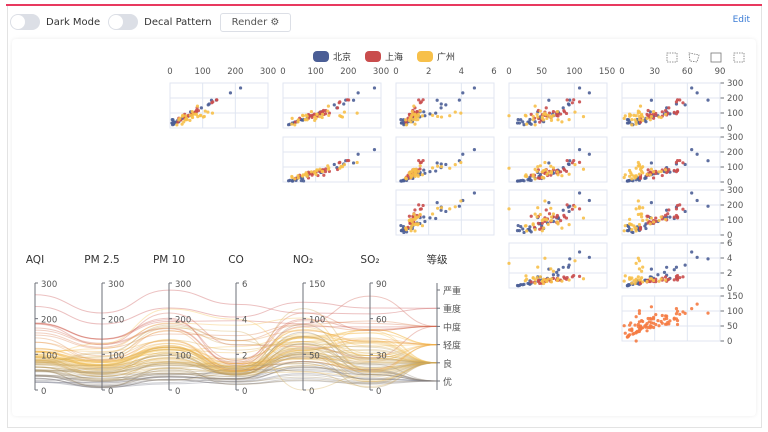 This screenshot has width=768, height=432. What do you see at coordinates (25, 22) in the screenshot?
I see `dark-mode-toggle` at bounding box center [25, 22].